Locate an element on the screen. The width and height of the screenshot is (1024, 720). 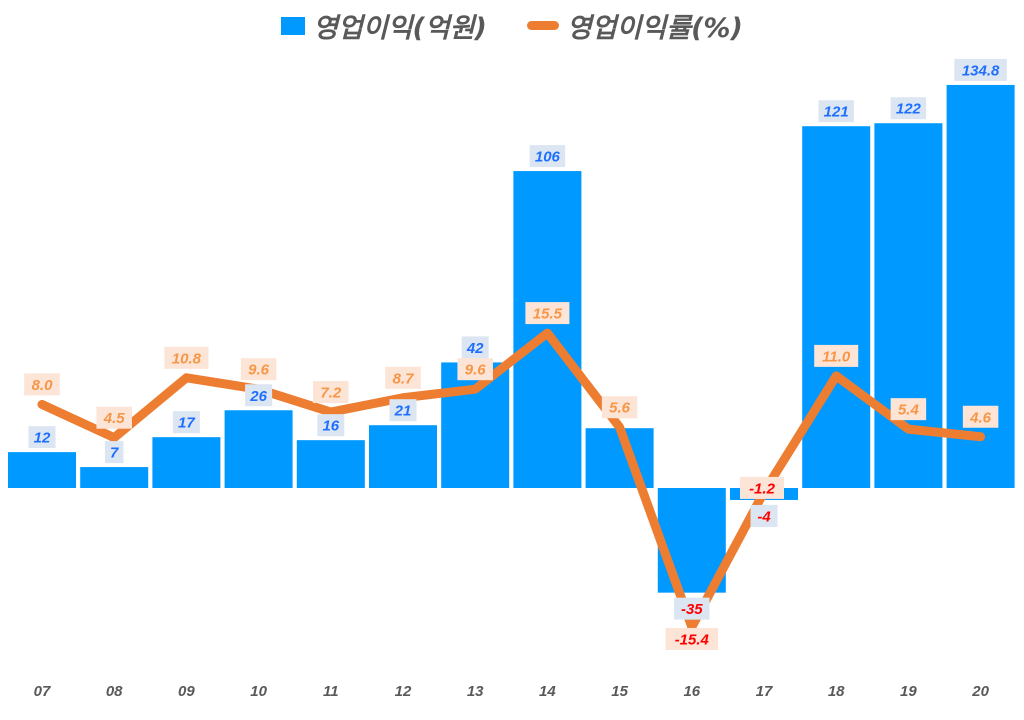
line-label-09-bg is located at coordinates (186, 357).